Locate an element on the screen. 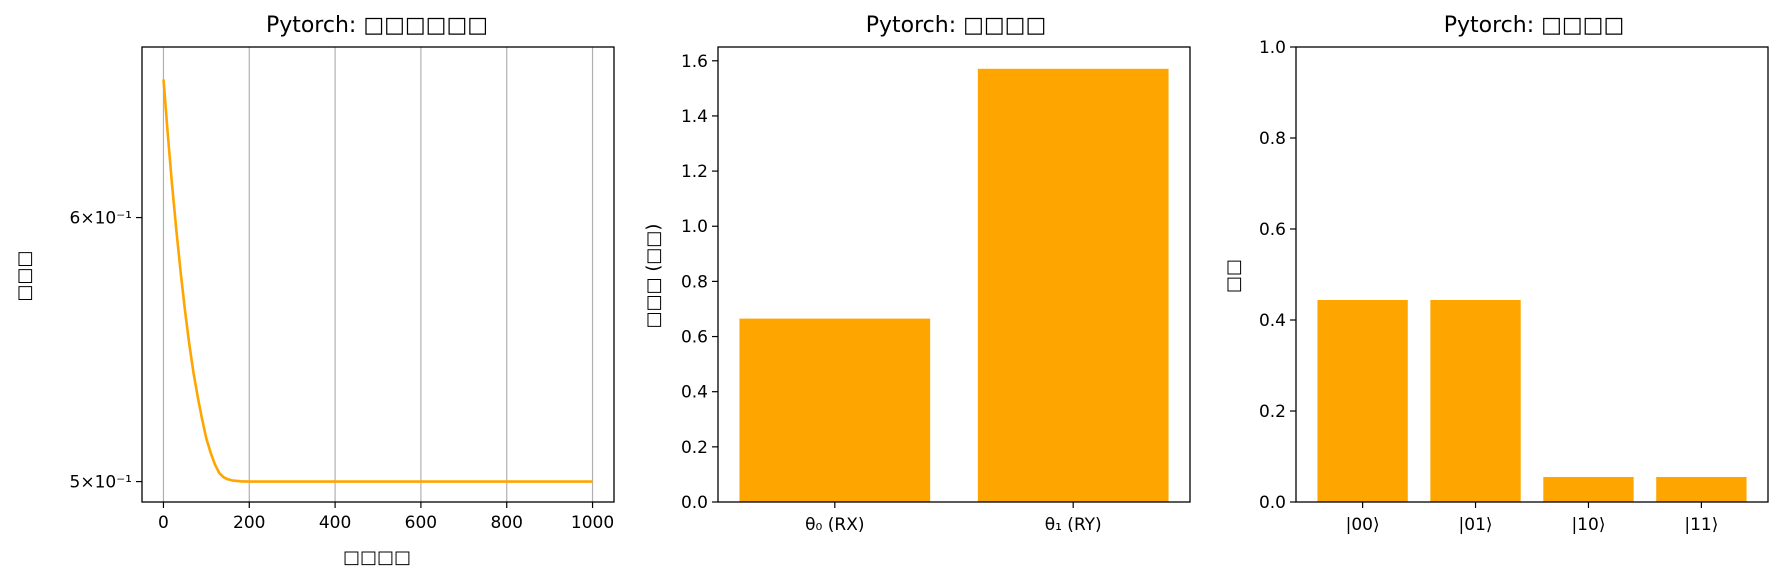 Image resolution: width=1783 pixels, height=581 pixels. probability-chart-ylabel: □□ is located at coordinates (1233, 276).